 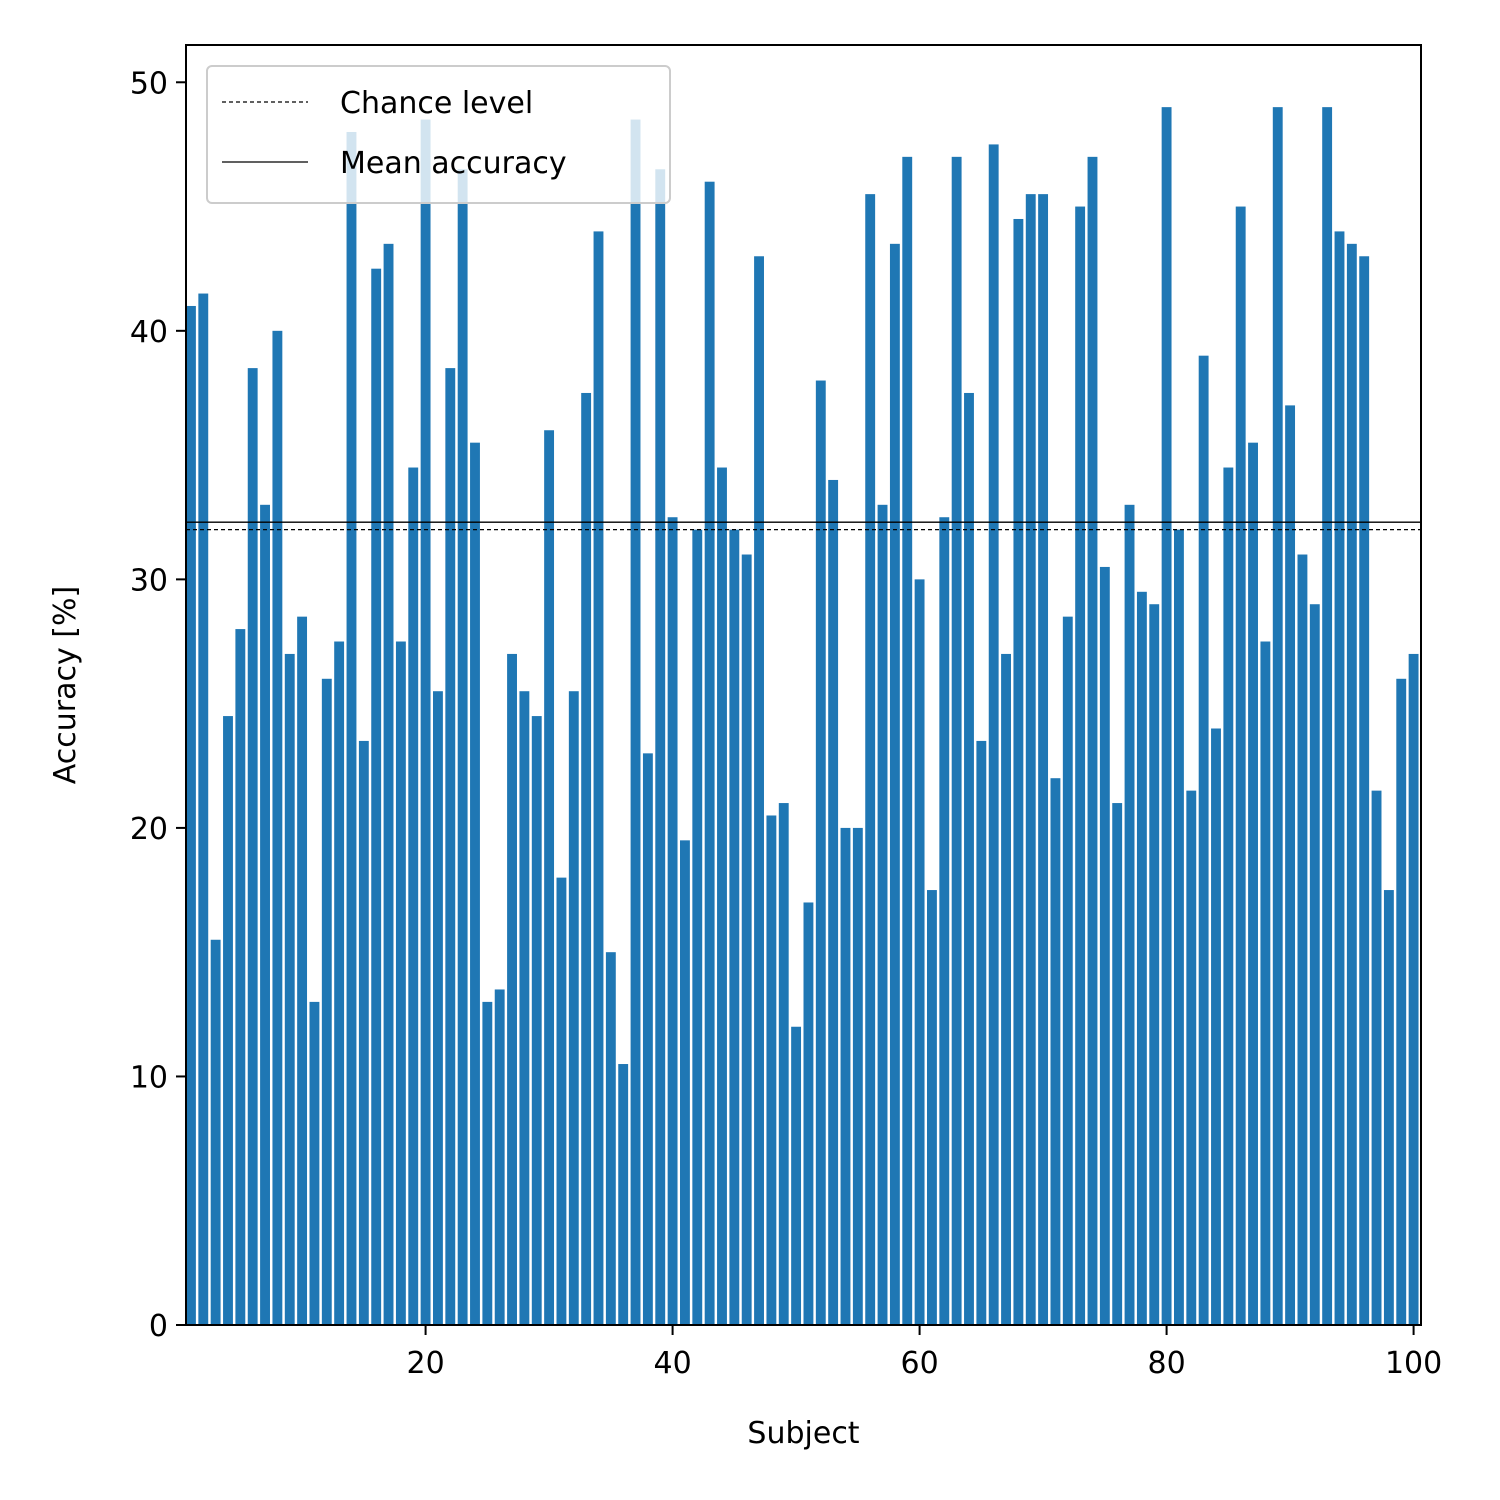 What do you see at coordinates (436, 103) in the screenshot?
I see `legend-label-chance-level: Chance level` at bounding box center [436, 103].